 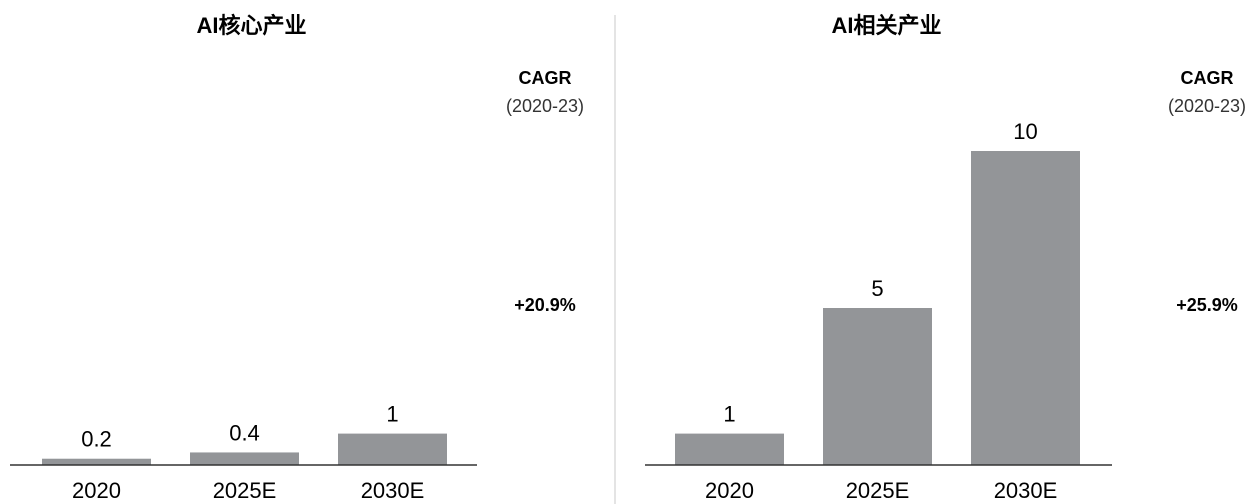 What do you see at coordinates (1025, 131) in the screenshot?
I see `value-label: 10` at bounding box center [1025, 131].